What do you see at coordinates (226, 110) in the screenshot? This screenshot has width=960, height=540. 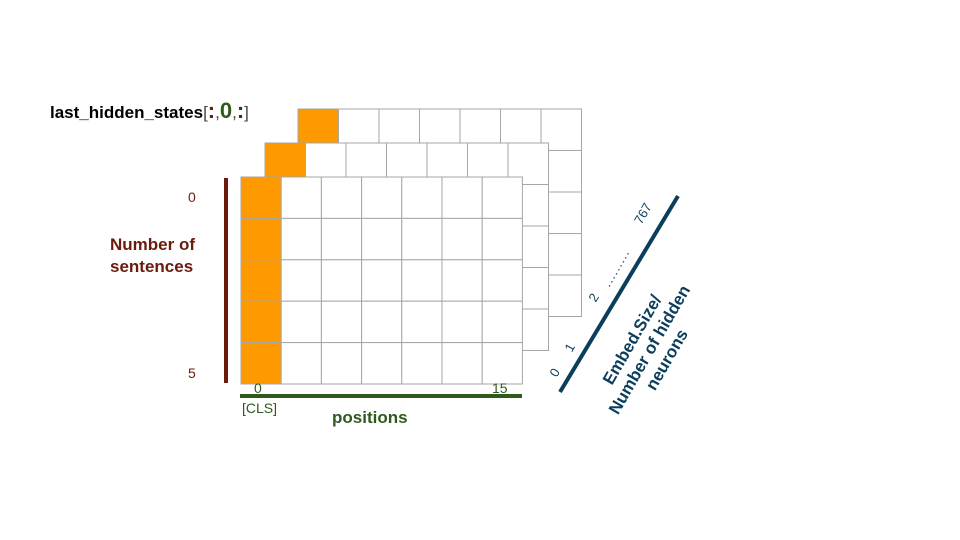 I see `position-index: 0` at bounding box center [226, 110].